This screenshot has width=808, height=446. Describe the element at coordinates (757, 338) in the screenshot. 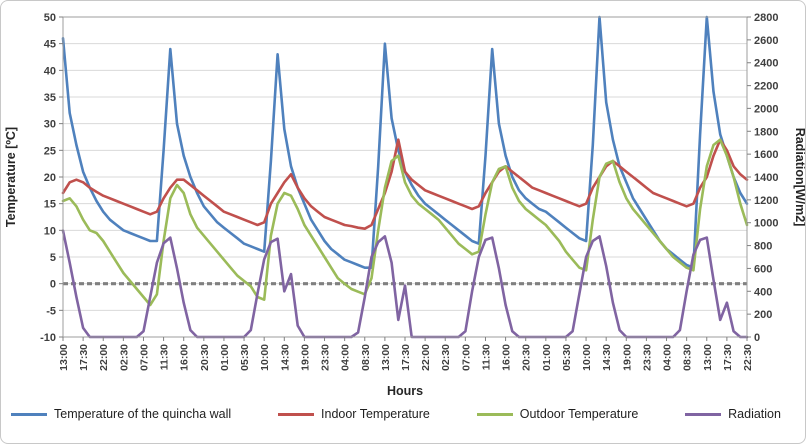

I see `right-axis-tick-label: 0` at that location.